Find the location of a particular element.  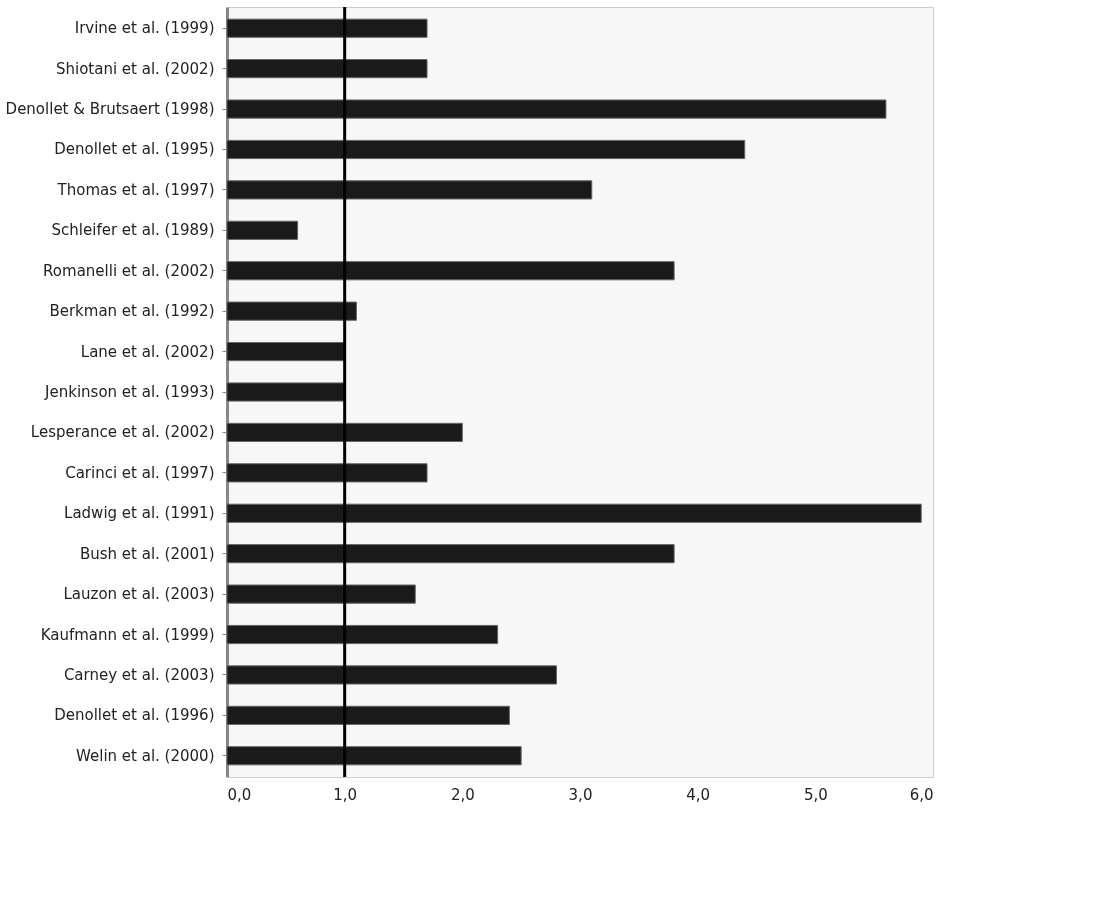

y-tick-label: Ladwig et al. (1991) is located at coordinates (139, 513).